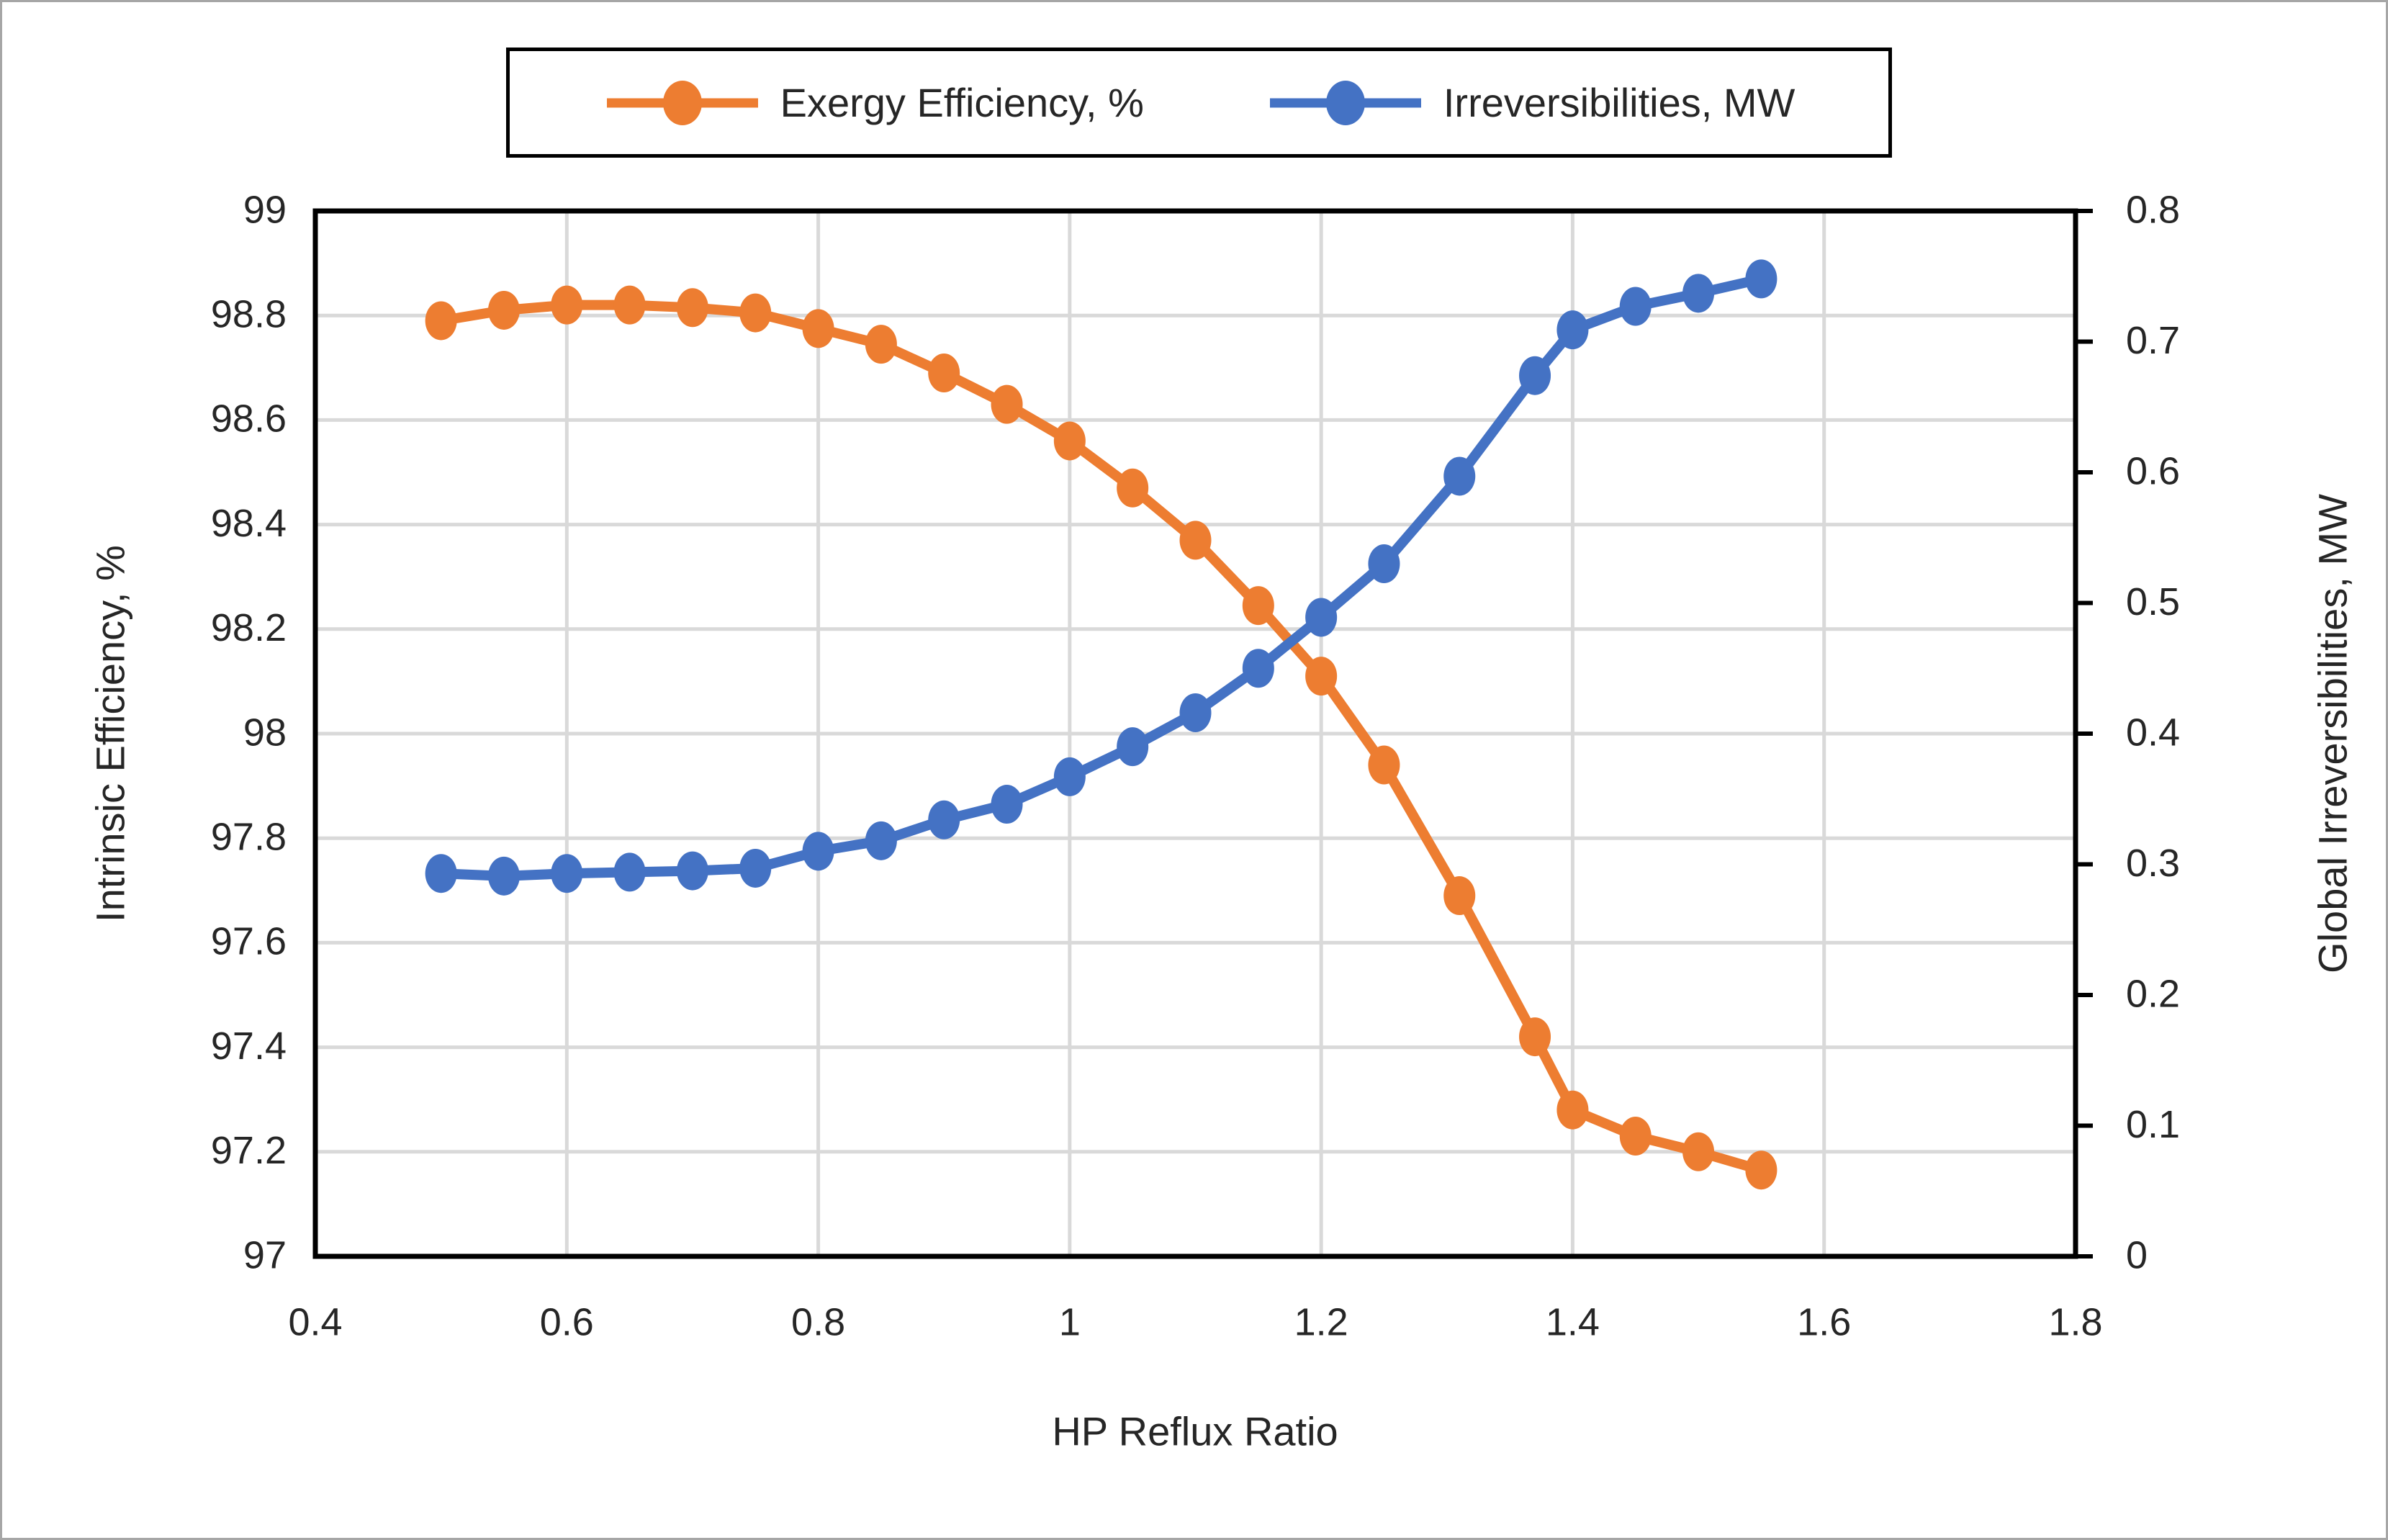  I want to click on right-axis-tick-label: 0, so click(2137, 1254).